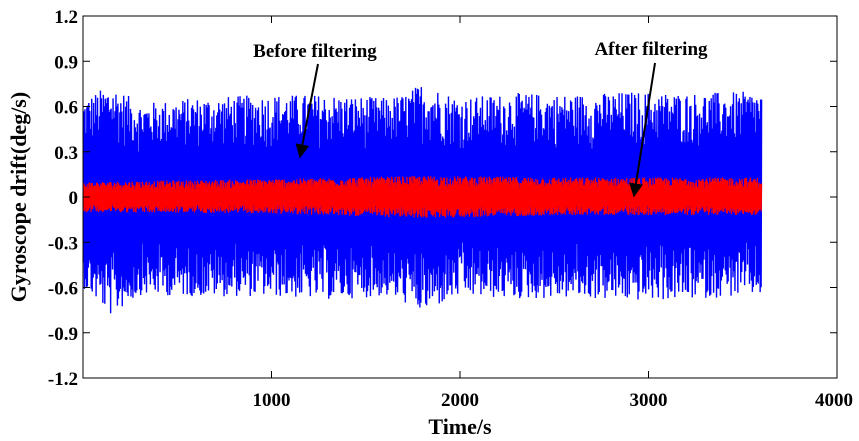  I want to click on annotation-before-filtering: Before filtering, so click(315, 51).